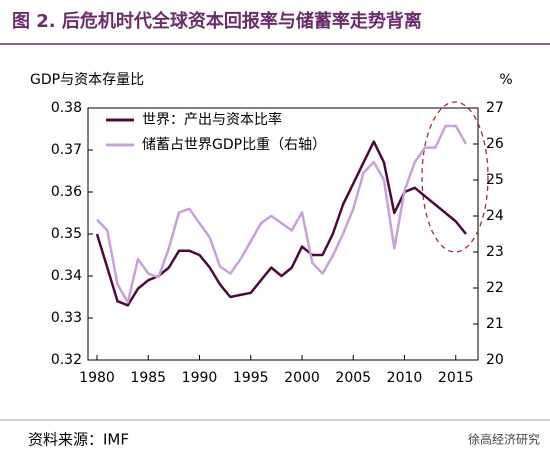  Describe the element at coordinates (78, 440) in the screenshot. I see `source: 资料来源：IMF` at that location.